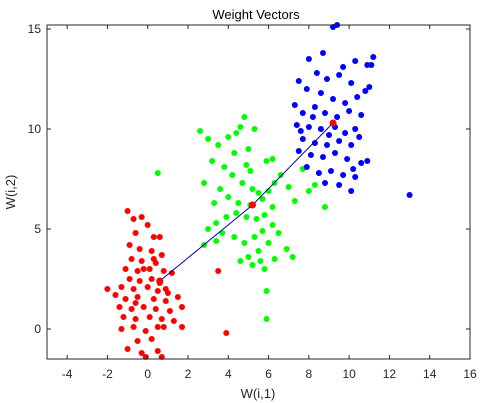  I want to click on x-axis-label: W(i,1), so click(258, 393).